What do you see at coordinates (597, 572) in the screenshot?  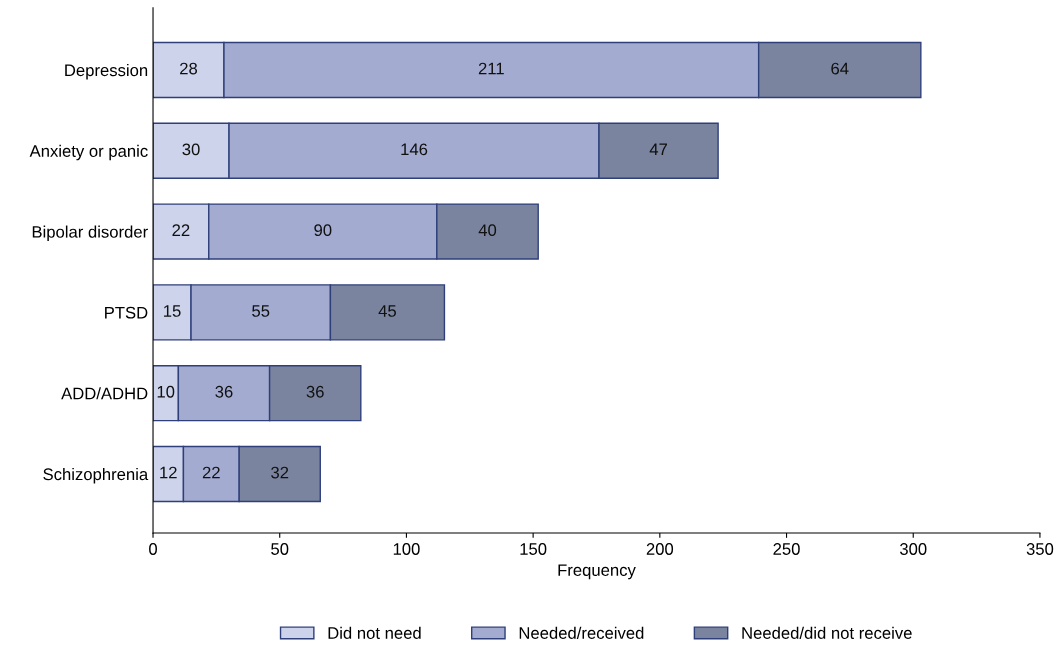 I see `x-axis-title: Frequency` at bounding box center [597, 572].